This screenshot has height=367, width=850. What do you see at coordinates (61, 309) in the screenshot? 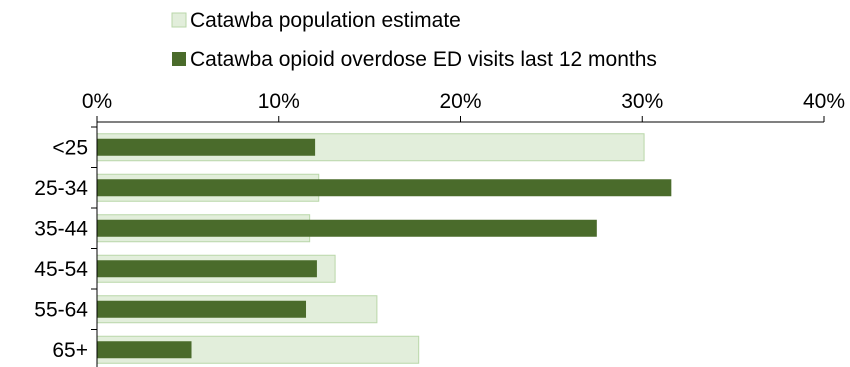
I see `category-label: 55-64` at bounding box center [61, 309].